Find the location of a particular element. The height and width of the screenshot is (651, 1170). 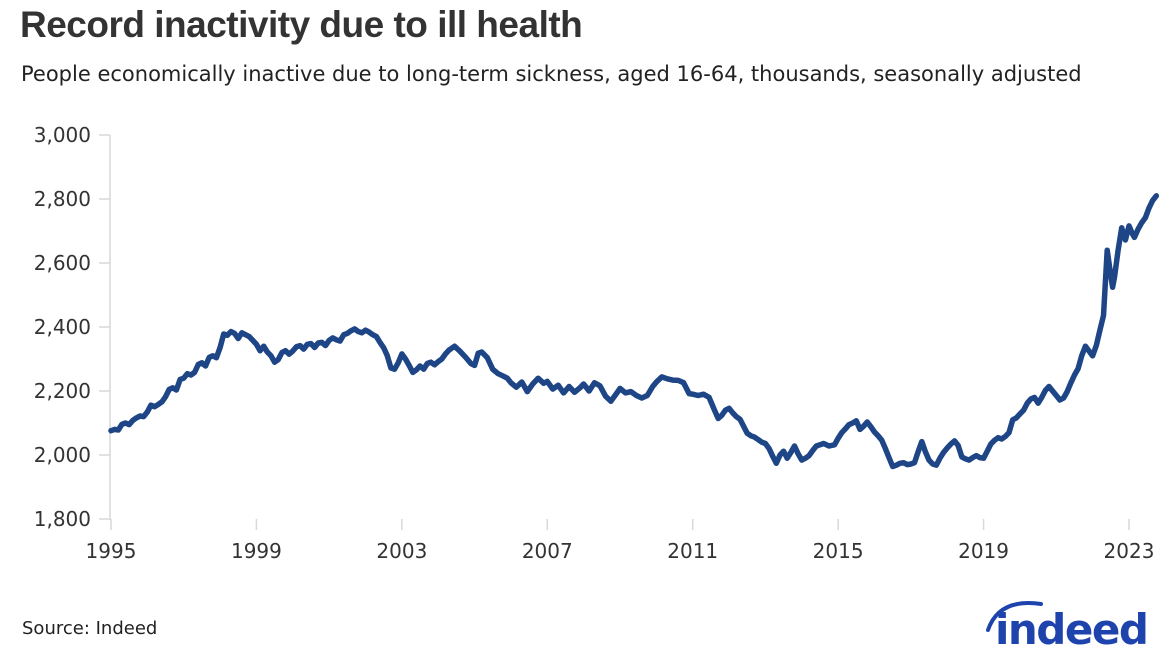

logo-swash-icon is located at coordinates (1014, 616).